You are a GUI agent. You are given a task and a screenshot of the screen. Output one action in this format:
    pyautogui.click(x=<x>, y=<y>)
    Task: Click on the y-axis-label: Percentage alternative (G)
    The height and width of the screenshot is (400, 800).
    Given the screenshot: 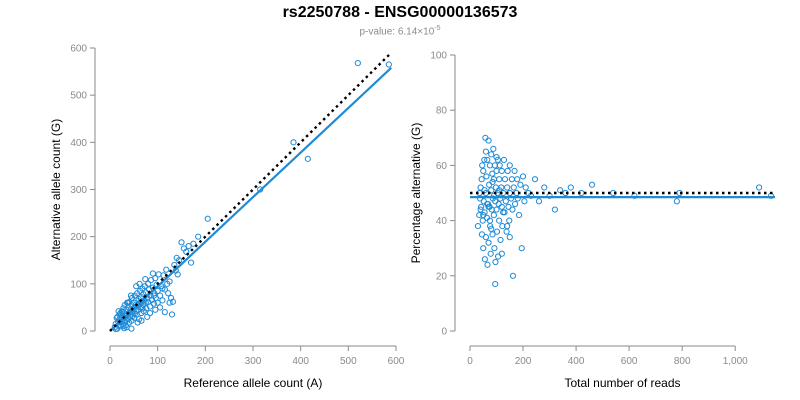 What is the action you would take?
    pyautogui.click(x=416, y=193)
    